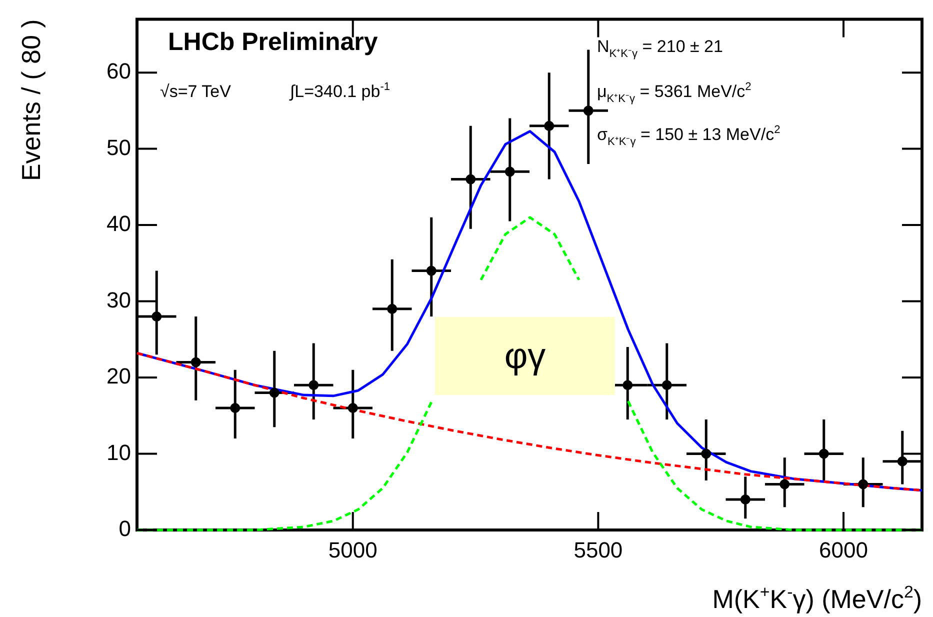 This screenshot has height=617, width=933. I want to click on y-axis-title: Events / ( 80 ), so click(31, 100).